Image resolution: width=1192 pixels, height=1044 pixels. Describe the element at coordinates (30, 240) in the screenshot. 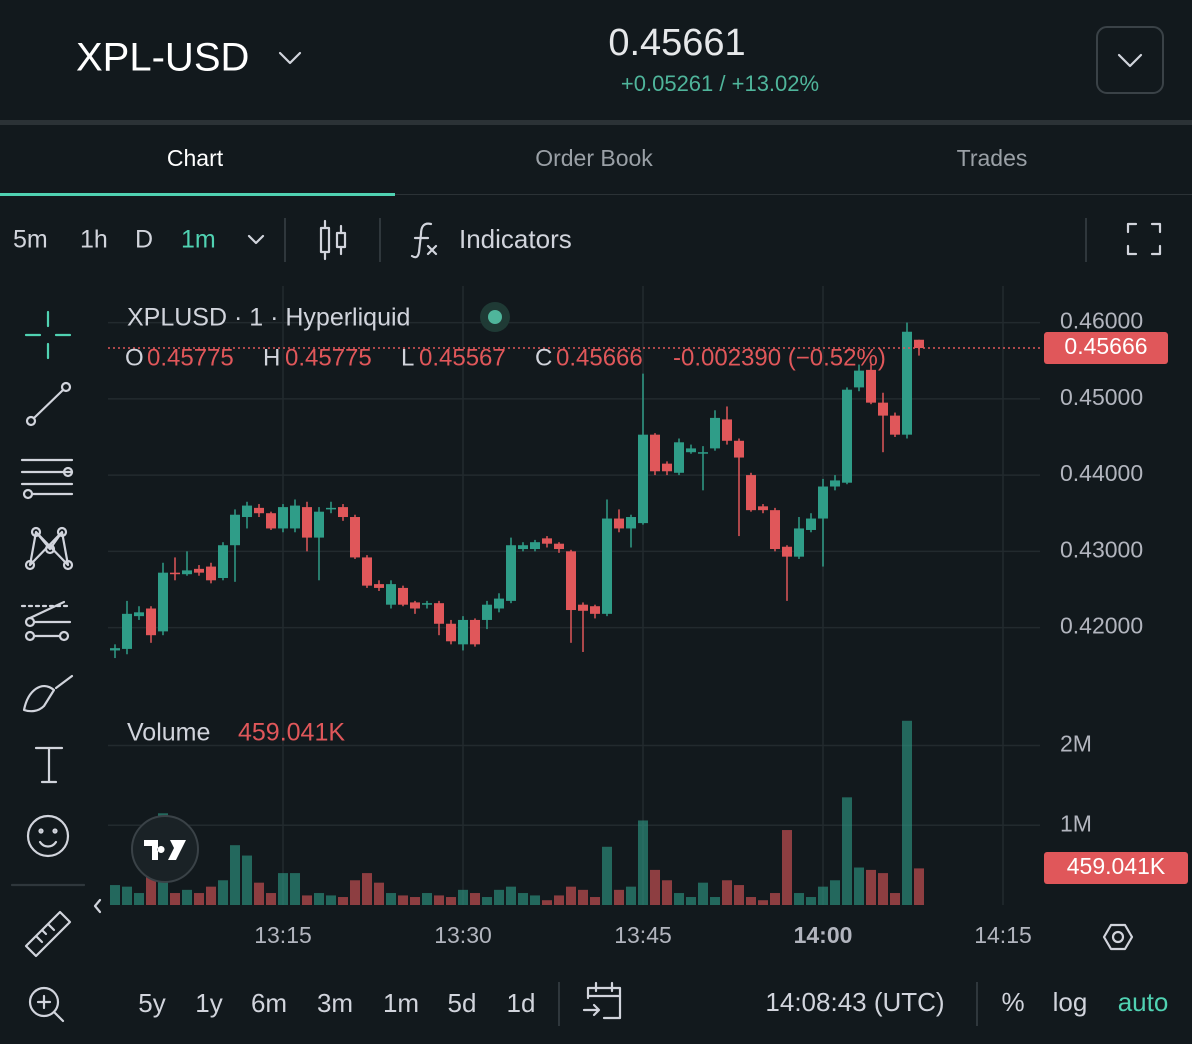

I see `interval: 5m` at that location.